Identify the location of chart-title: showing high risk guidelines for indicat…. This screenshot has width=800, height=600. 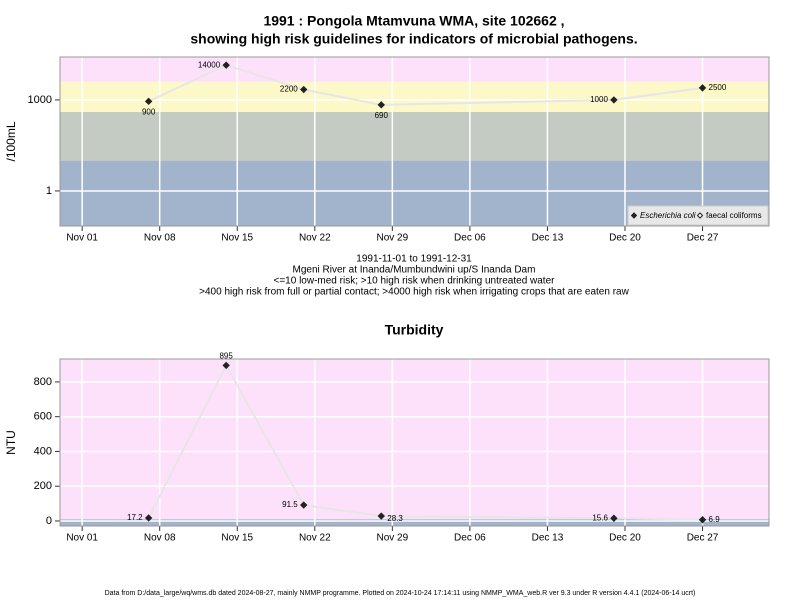
(413, 39).